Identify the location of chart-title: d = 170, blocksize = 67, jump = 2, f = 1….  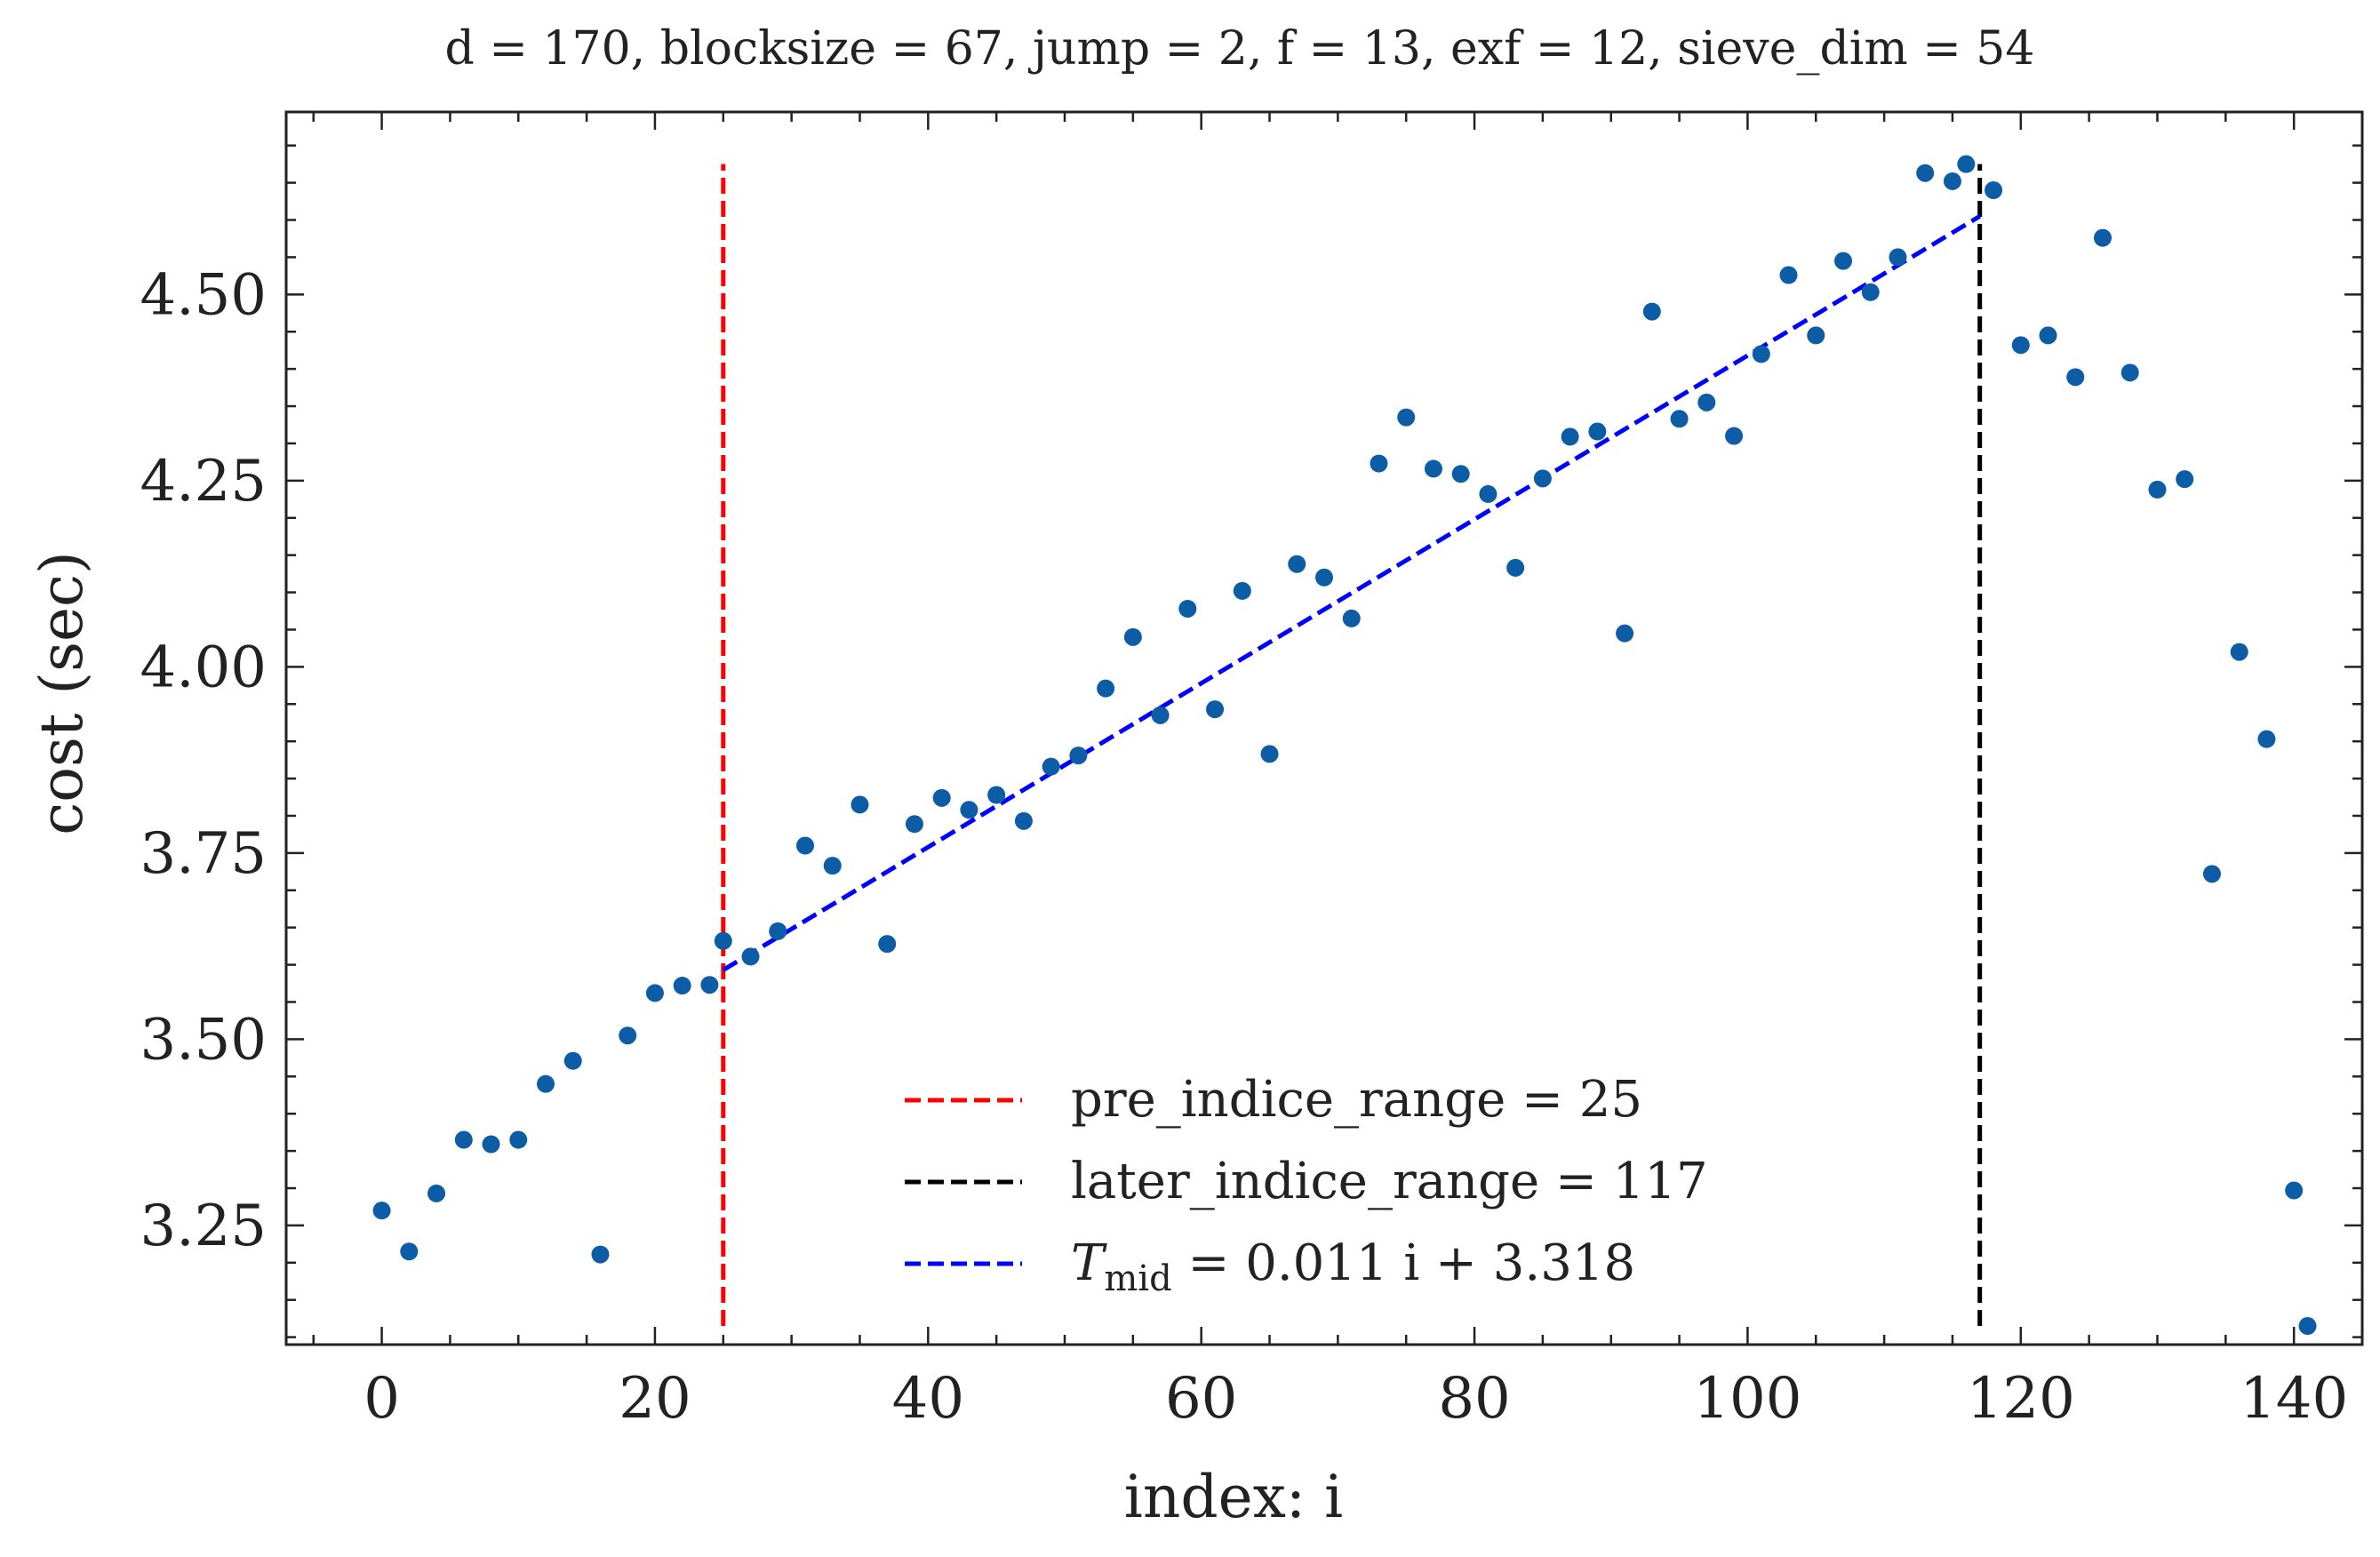
(1240, 49).